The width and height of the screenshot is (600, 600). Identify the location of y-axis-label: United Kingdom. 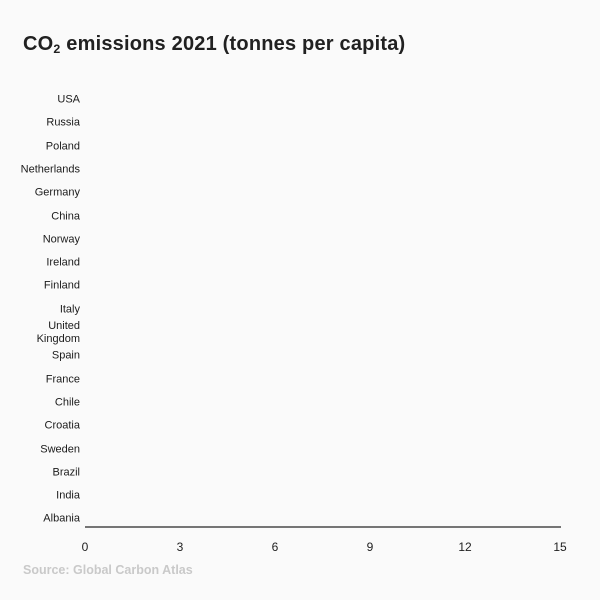
(58, 332).